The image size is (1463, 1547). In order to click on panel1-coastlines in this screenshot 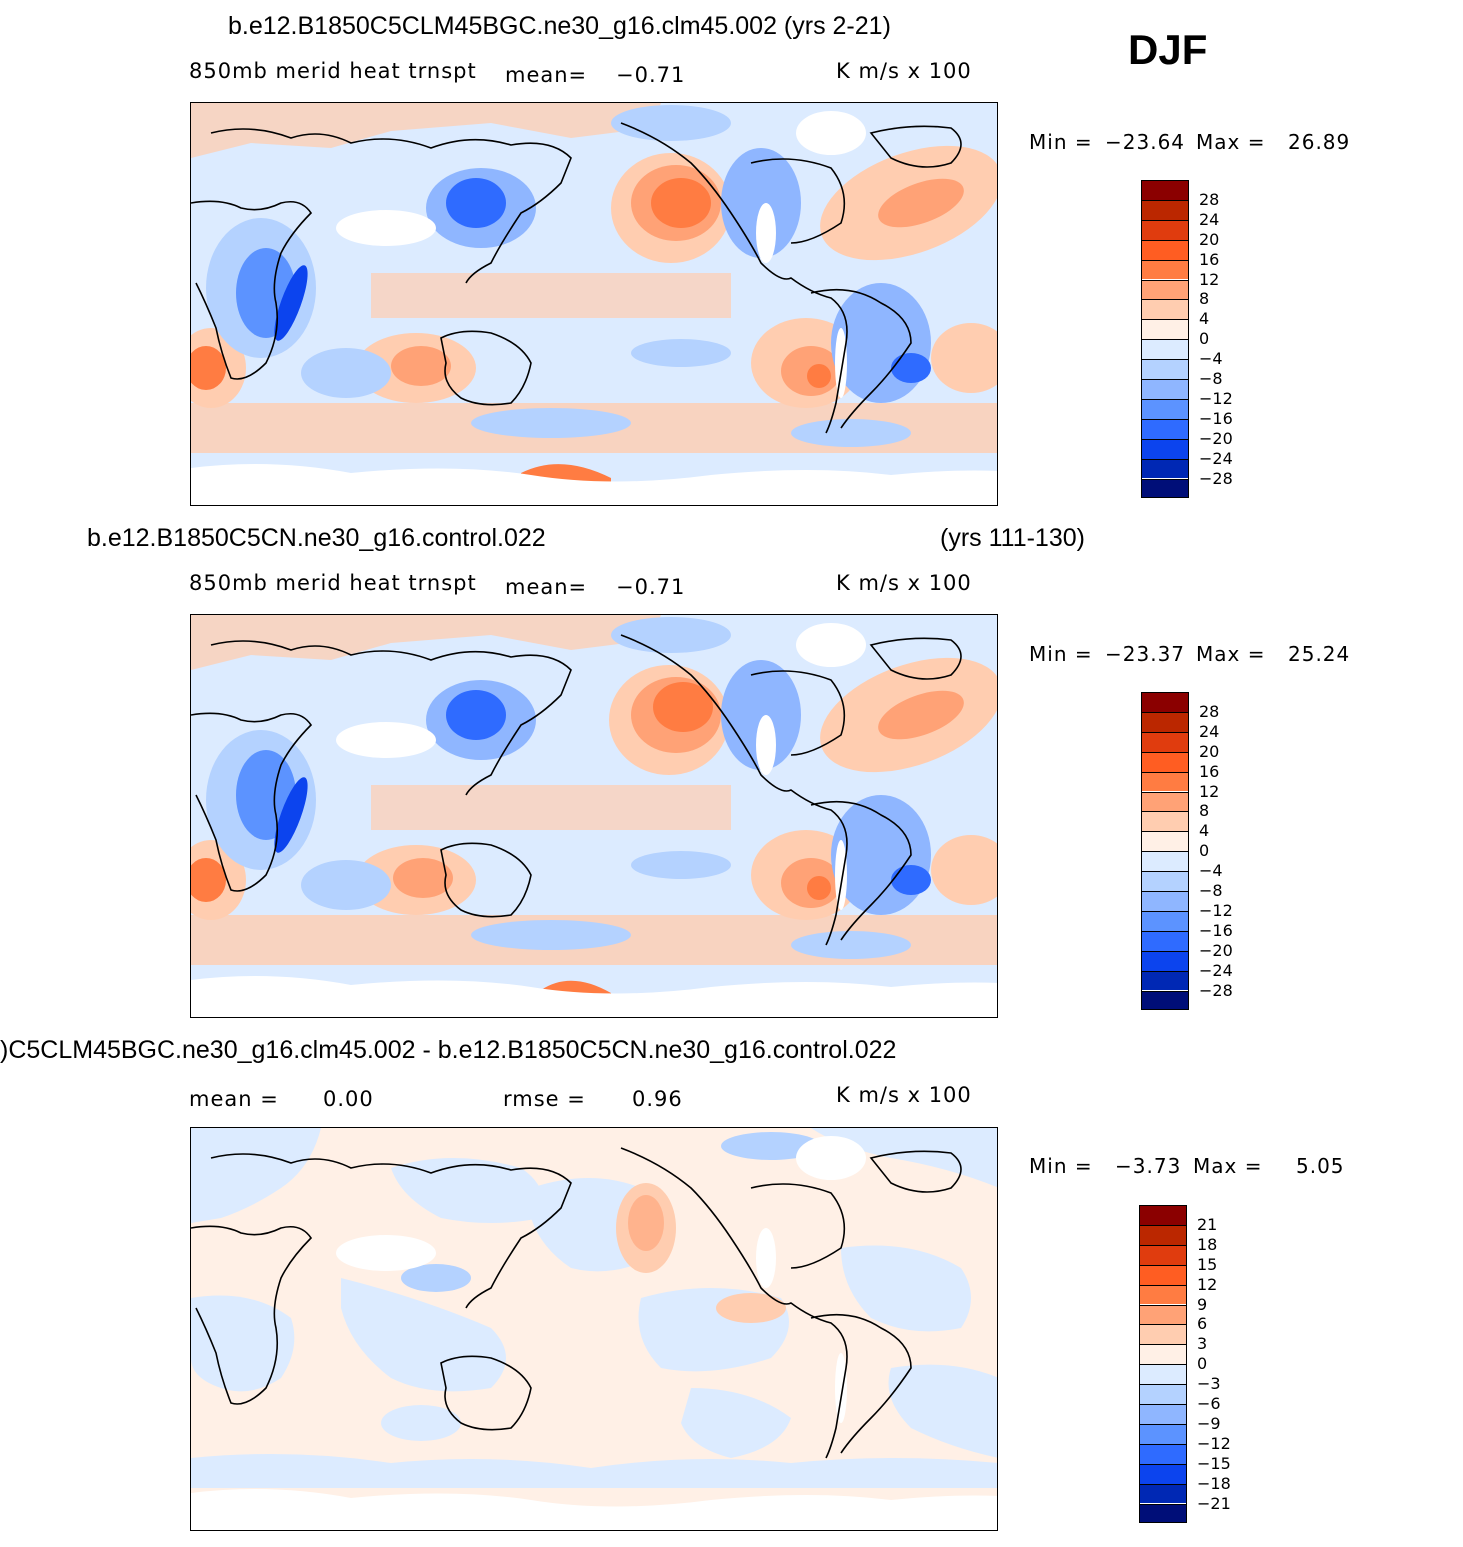, I will do `click(576, 278)`.